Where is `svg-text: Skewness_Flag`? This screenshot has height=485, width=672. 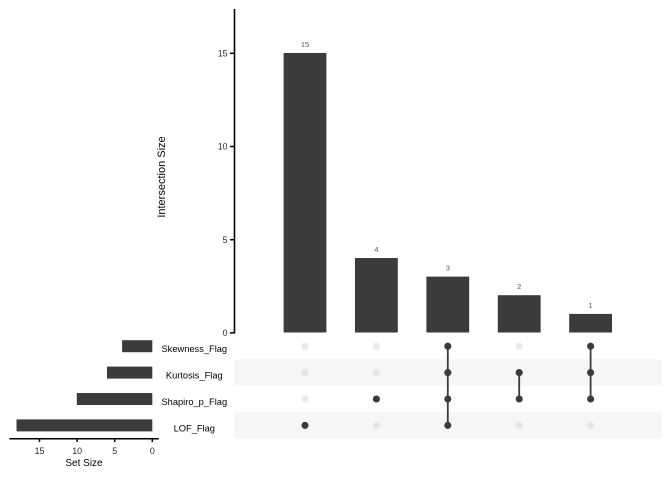 svg-text: Skewness_Flag is located at coordinates (194, 349).